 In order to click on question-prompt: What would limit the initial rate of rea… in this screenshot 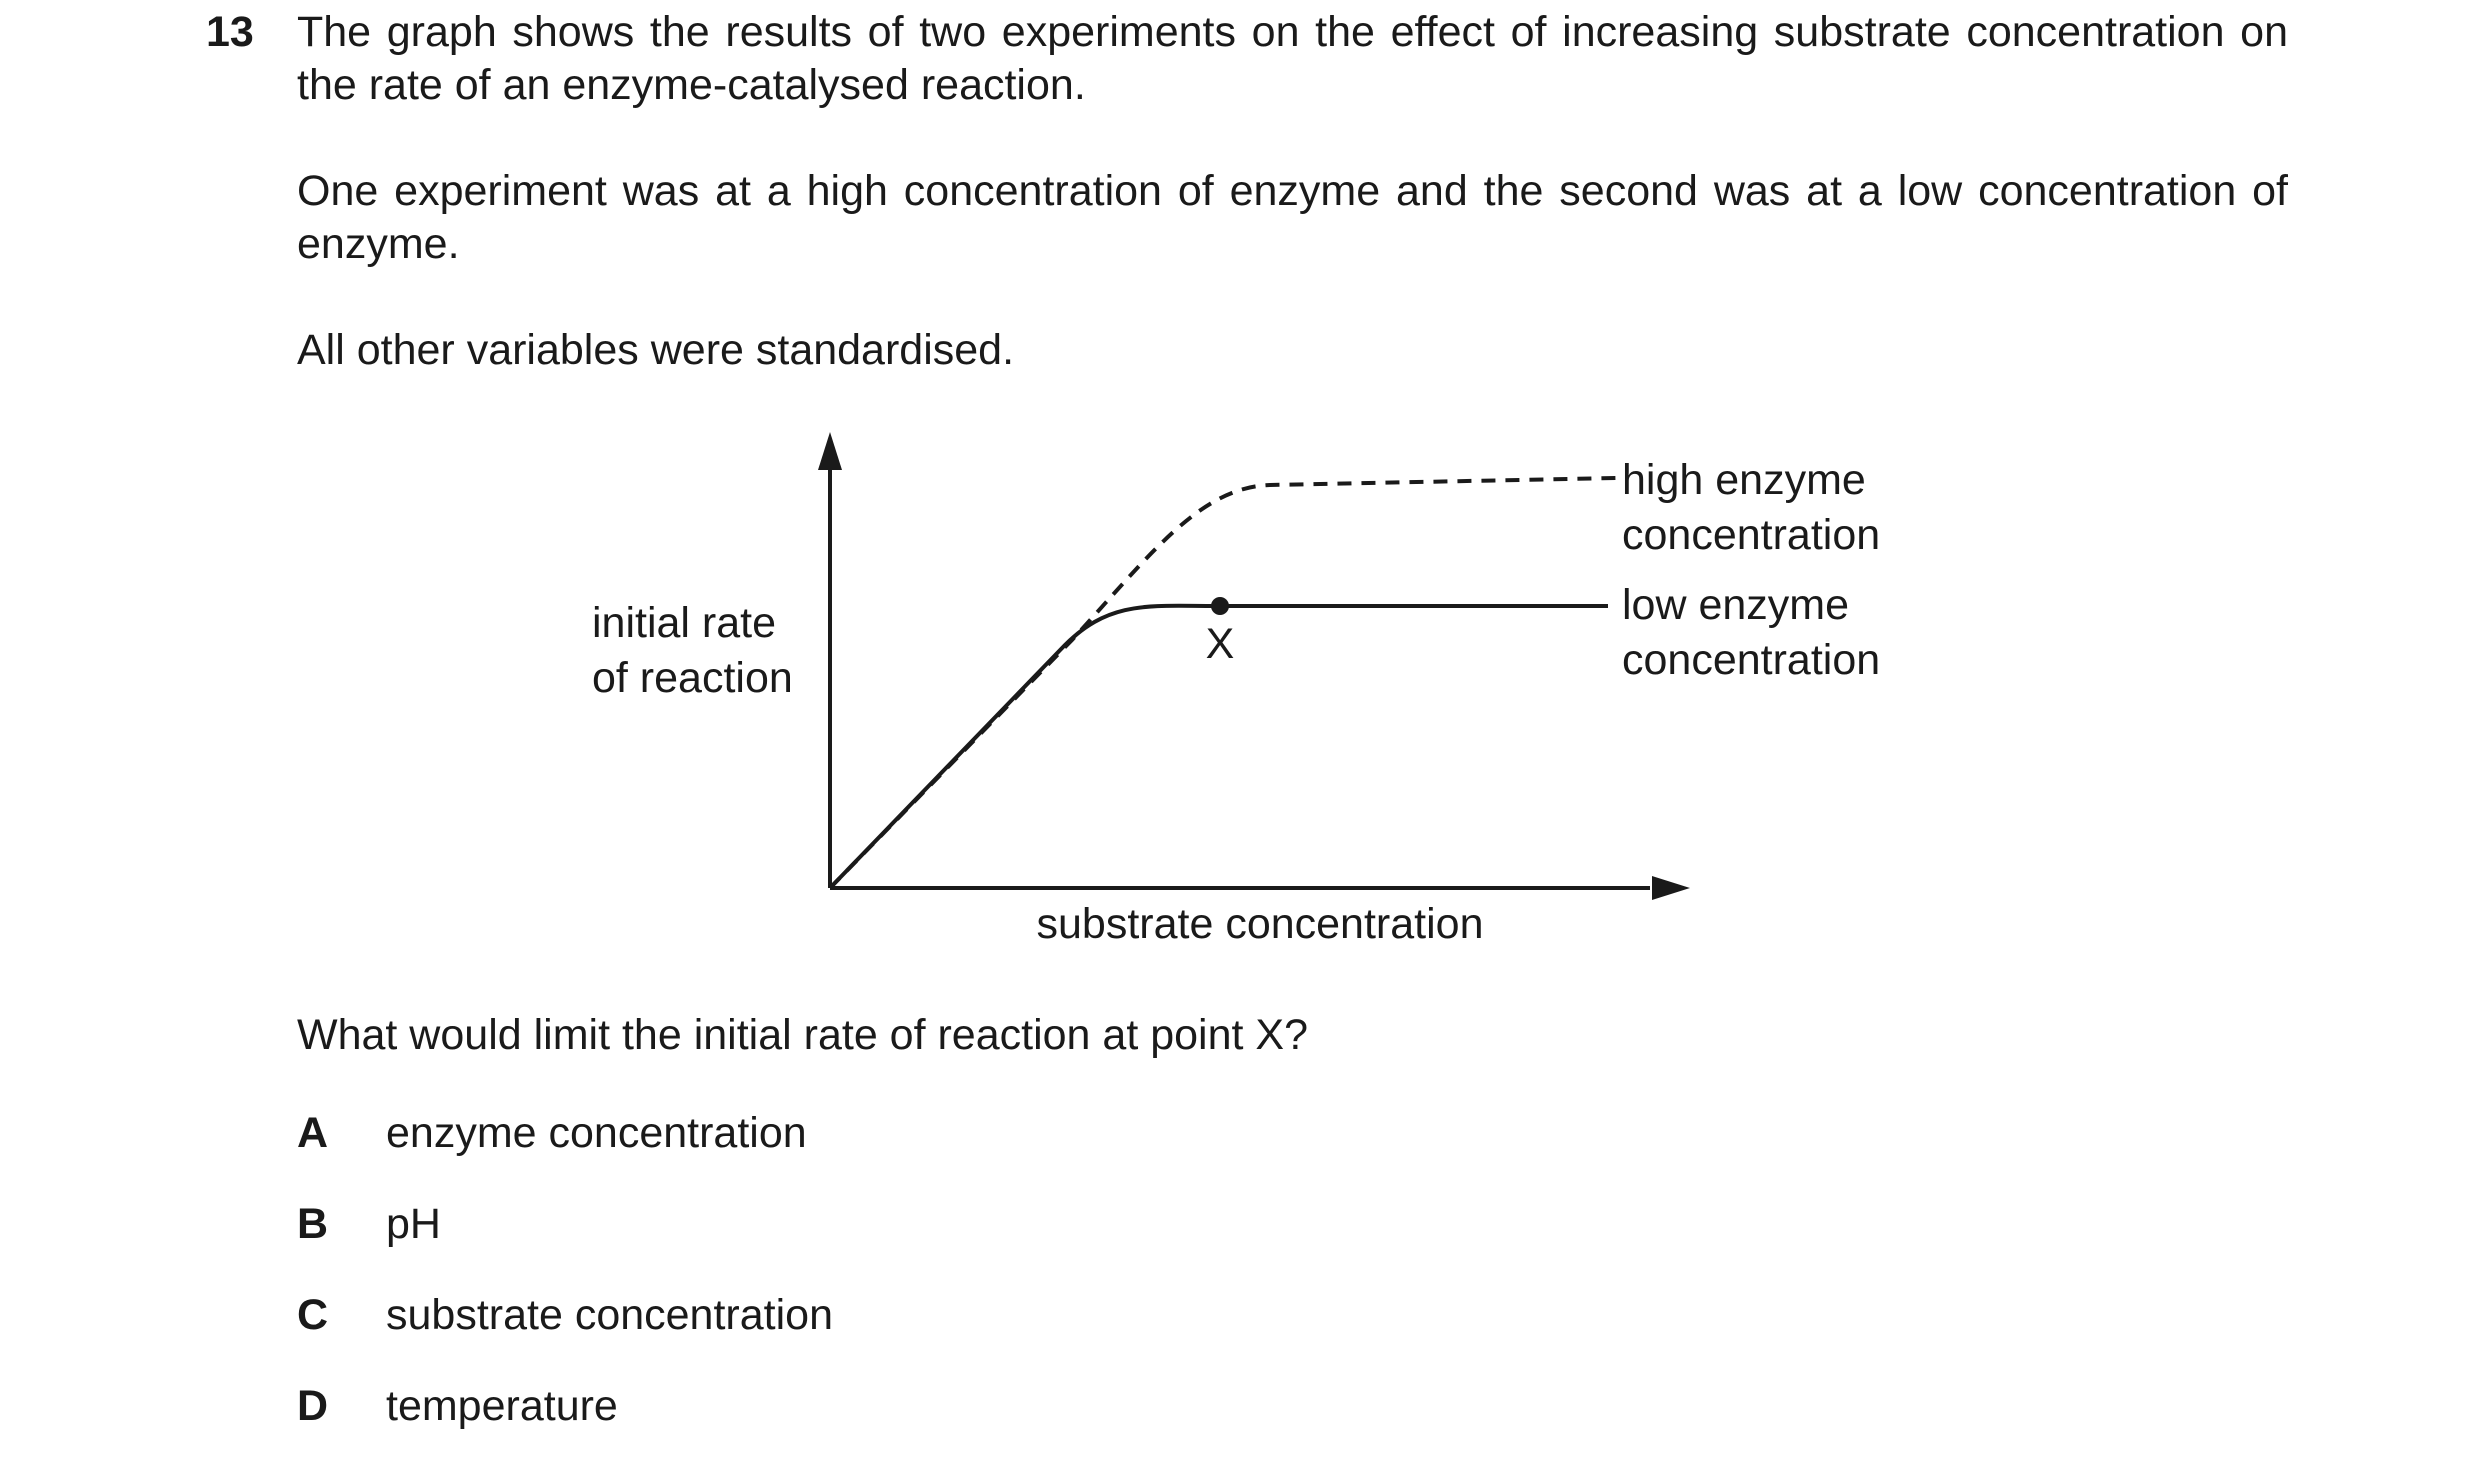, I will do `click(803, 1035)`.